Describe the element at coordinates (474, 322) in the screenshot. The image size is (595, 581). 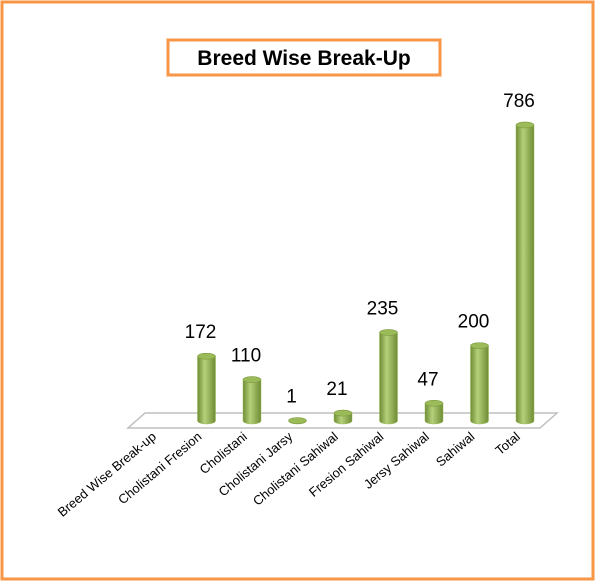
I see `value-label: 200` at that location.